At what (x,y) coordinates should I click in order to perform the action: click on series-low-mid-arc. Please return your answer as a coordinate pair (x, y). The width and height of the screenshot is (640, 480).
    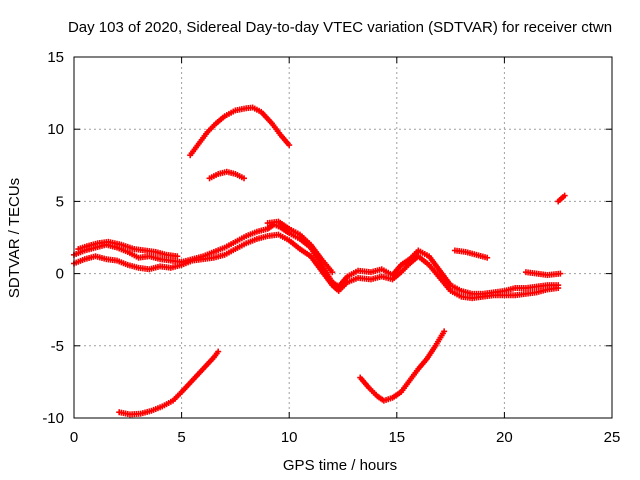
    Looking at the image, I should click on (402, 366).